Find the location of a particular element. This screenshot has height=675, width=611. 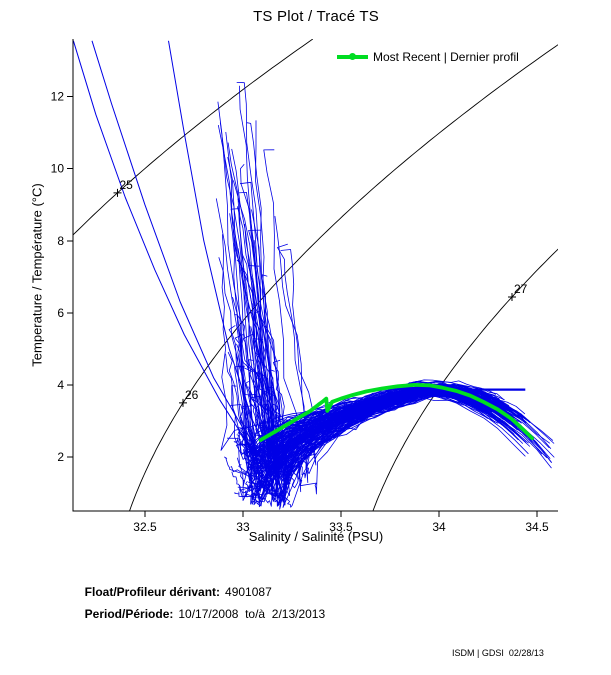

most-recent-profile-path is located at coordinates (396, 412).